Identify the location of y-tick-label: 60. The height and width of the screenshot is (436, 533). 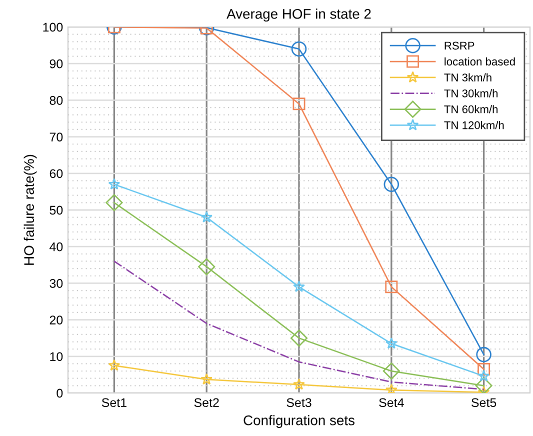
(56, 173).